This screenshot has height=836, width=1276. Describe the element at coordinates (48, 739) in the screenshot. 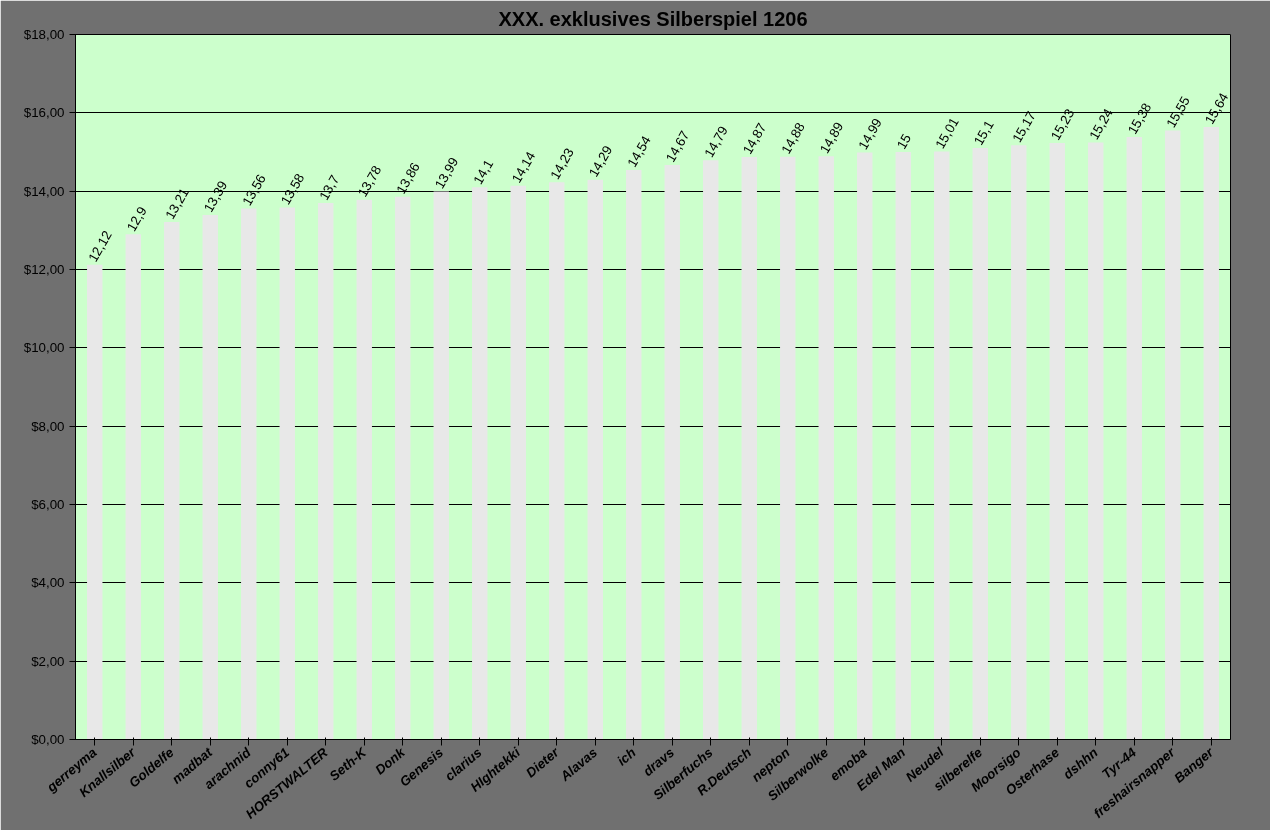

I see `y-tick-label: $0,00` at that location.